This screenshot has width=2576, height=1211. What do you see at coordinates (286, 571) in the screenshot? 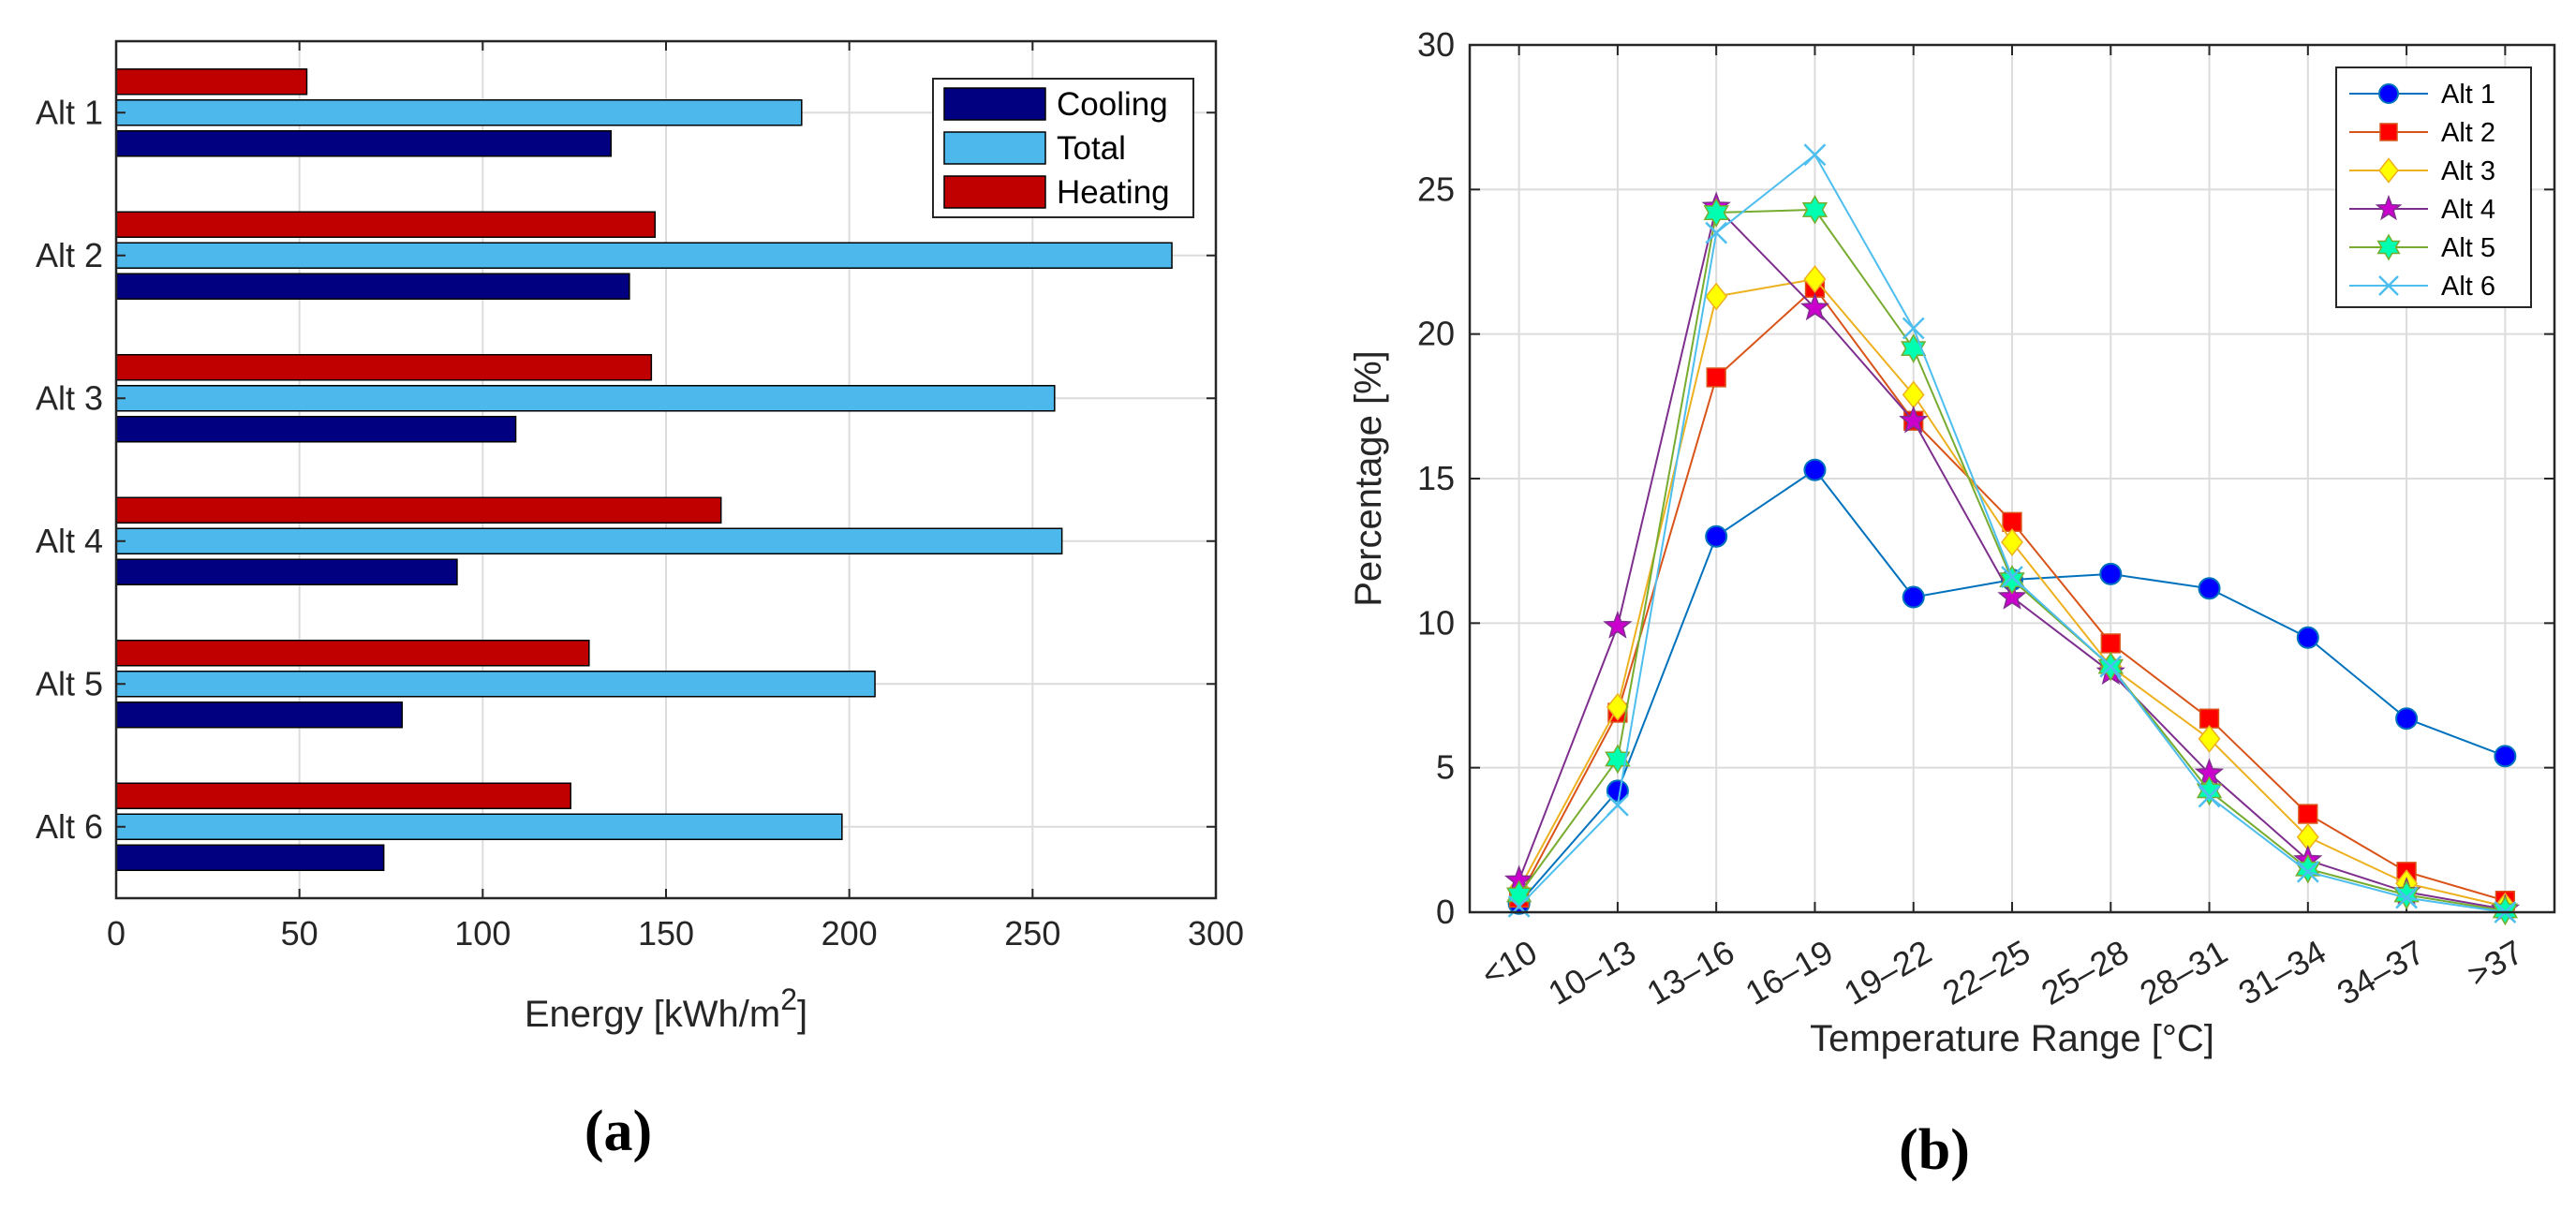
I see `bar-alt-4-cooling` at bounding box center [286, 571].